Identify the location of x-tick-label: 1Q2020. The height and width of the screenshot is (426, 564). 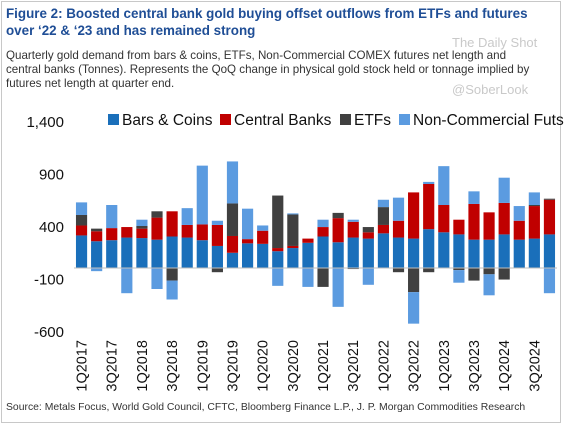
(264, 366).